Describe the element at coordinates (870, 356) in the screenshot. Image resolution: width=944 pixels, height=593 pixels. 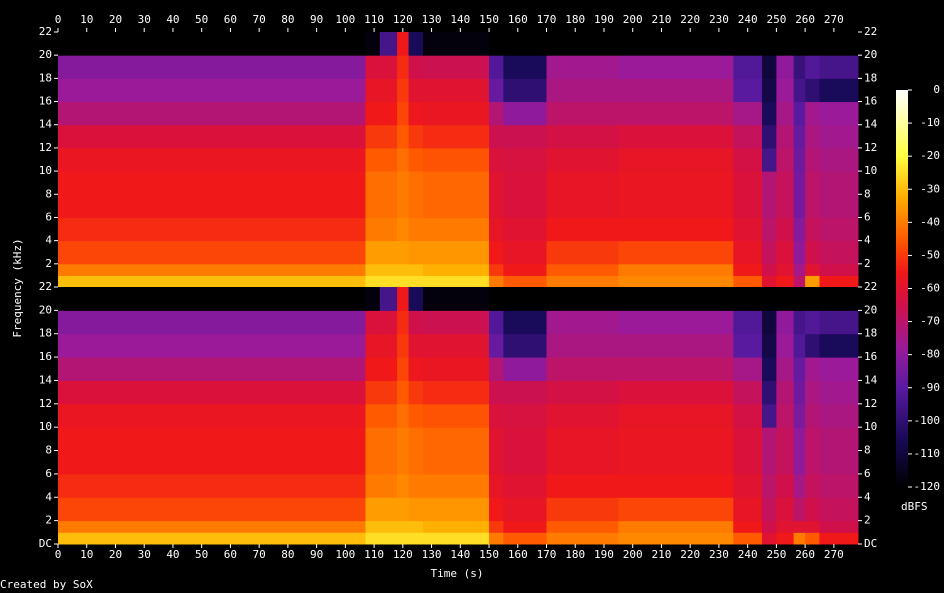
I see `y-tick-label: 16` at that location.